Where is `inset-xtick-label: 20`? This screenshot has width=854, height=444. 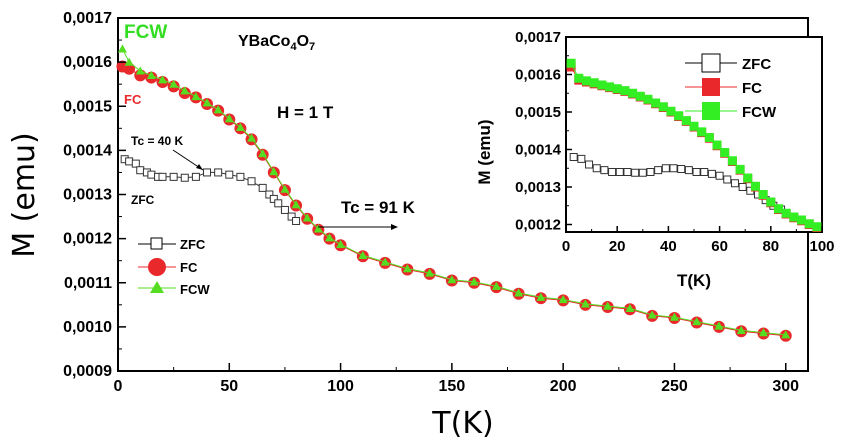
inset-xtick-label: 20 is located at coordinates (617, 246).